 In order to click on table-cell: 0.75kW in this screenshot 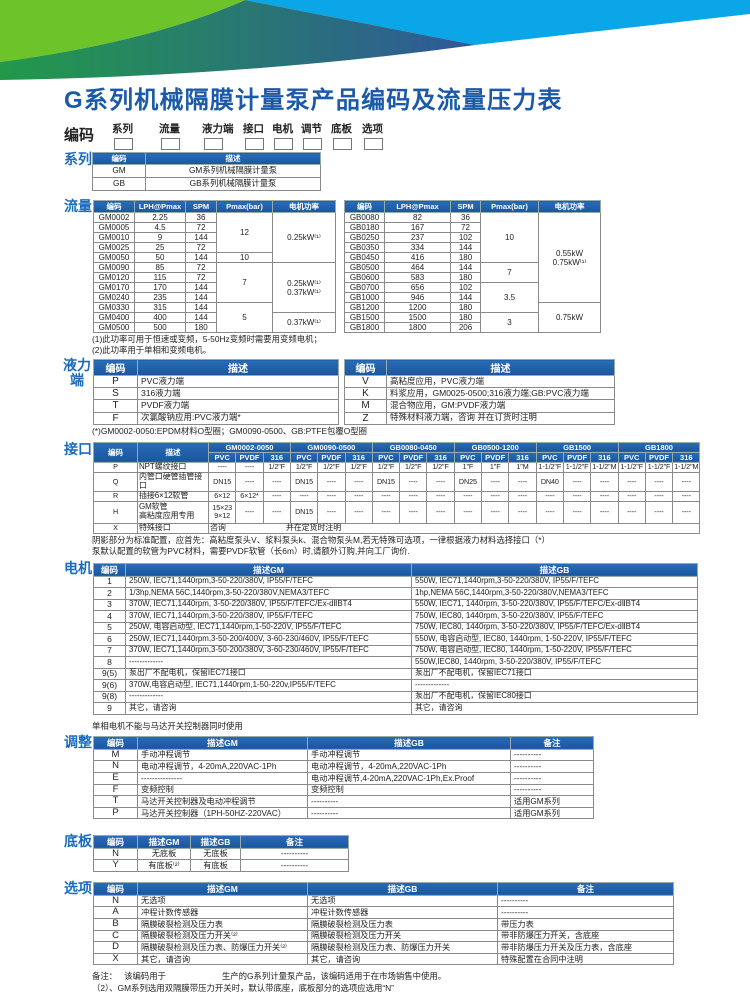, I will do `click(569, 317)`.